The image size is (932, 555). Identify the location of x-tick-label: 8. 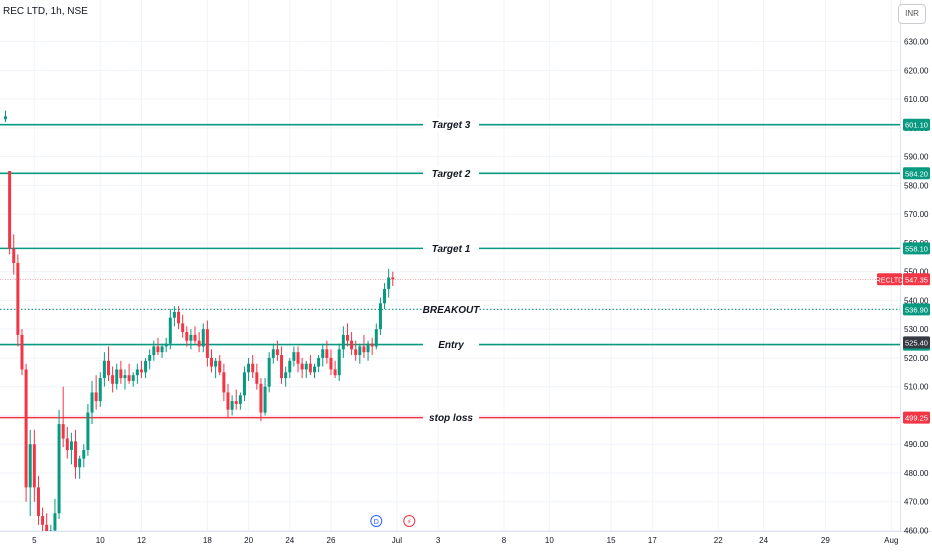
(504, 540).